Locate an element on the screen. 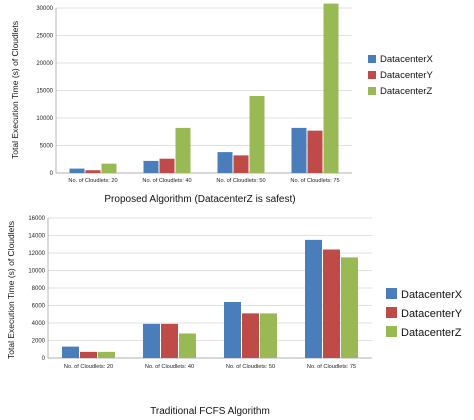 The width and height of the screenshot is (474, 420). y-tick-label: 20000 is located at coordinates (44, 64).